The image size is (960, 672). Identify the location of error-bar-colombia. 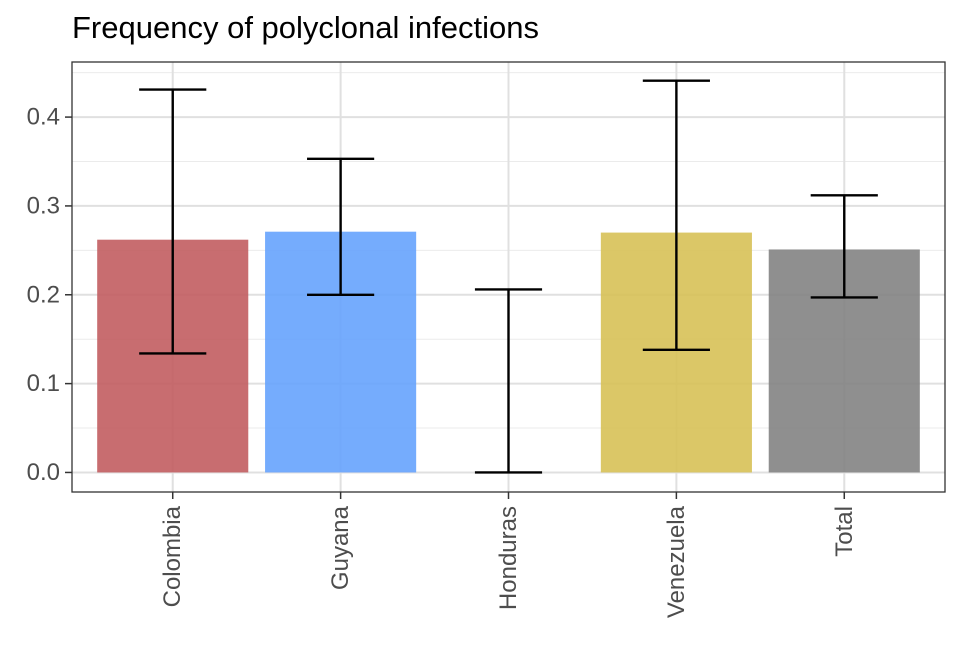
(173, 221).